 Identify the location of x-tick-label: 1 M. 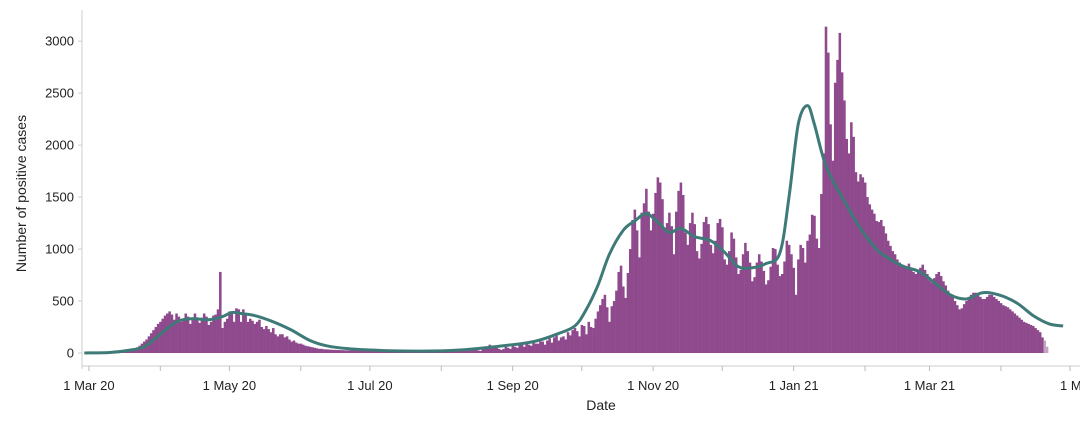
(1070, 385).